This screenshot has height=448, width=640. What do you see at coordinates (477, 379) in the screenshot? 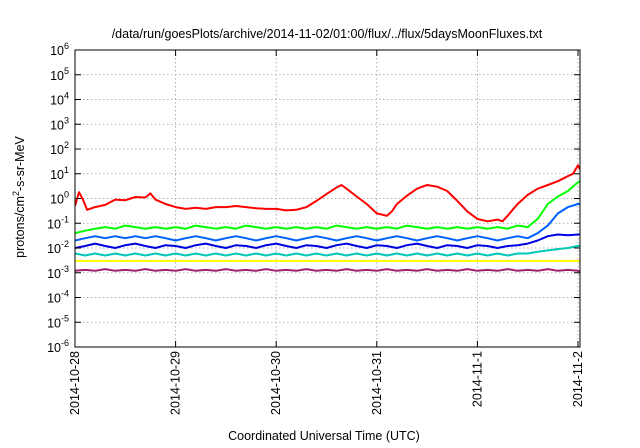
I see `x-tick-label: 2014-11-1` at bounding box center [477, 379].